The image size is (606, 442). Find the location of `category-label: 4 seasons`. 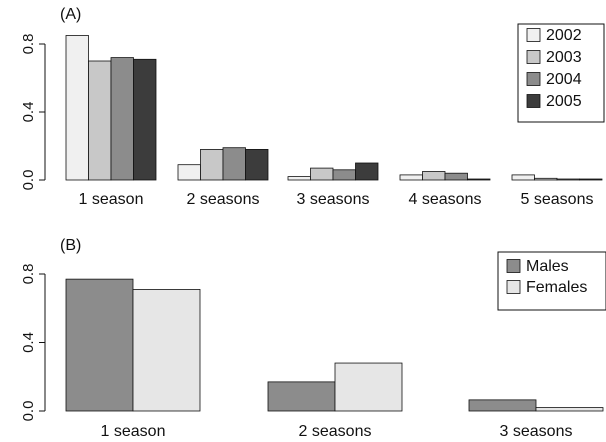

category-label: 4 seasons is located at coordinates (445, 199).